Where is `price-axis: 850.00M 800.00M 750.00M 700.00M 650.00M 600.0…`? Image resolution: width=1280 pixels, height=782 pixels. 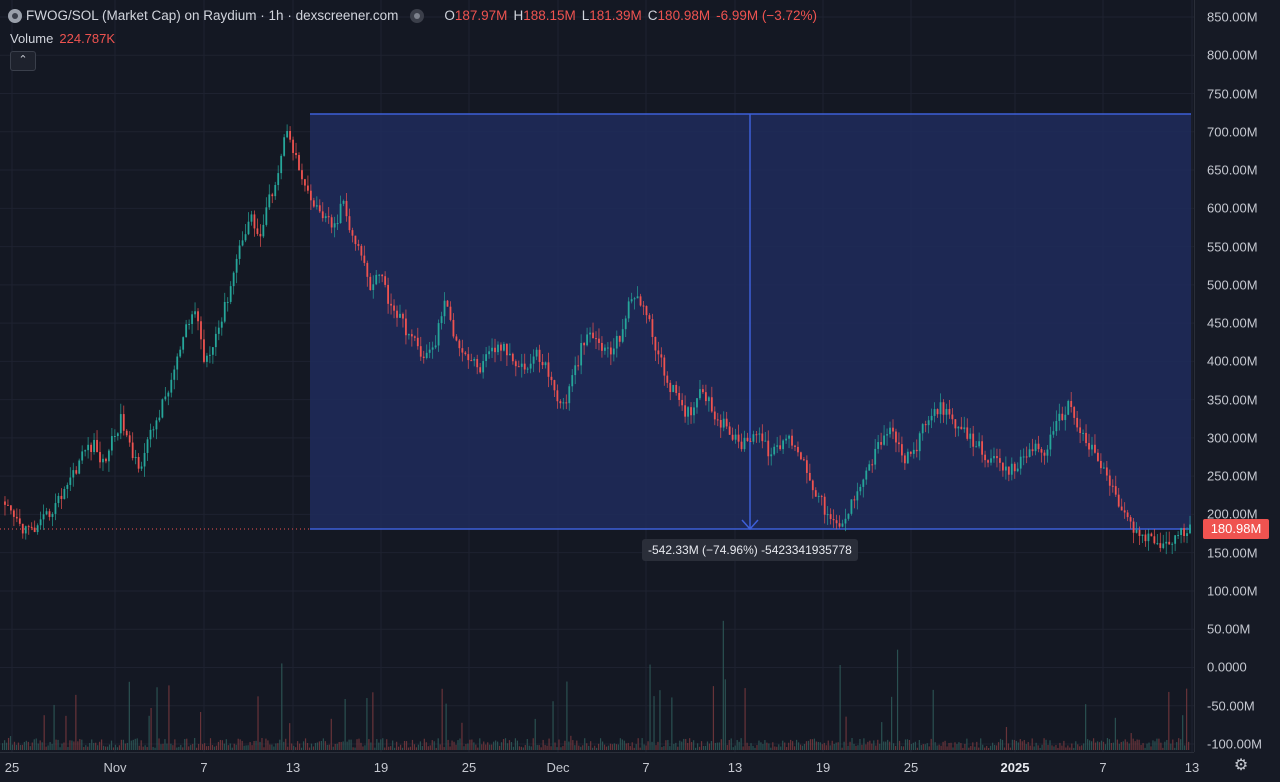
price-axis: 850.00M 800.00M 750.00M 700.00M 650.00M 600.0… is located at coordinates (1237, 376).